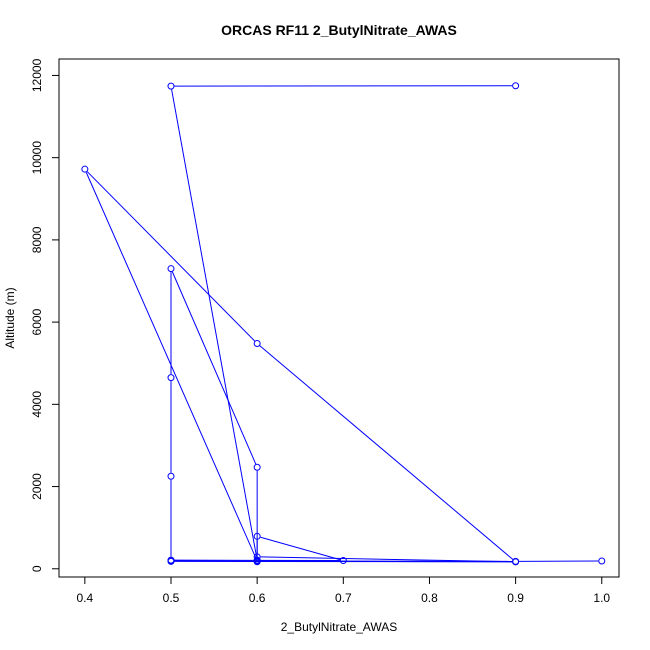 This screenshot has height=650, width=650. I want to click on y-tick-label: 4000, so click(37, 404).